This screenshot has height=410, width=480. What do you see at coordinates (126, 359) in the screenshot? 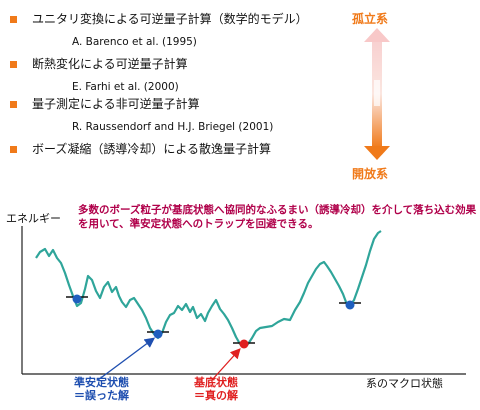
I see `metastable-pointer-arrow` at bounding box center [126, 359].